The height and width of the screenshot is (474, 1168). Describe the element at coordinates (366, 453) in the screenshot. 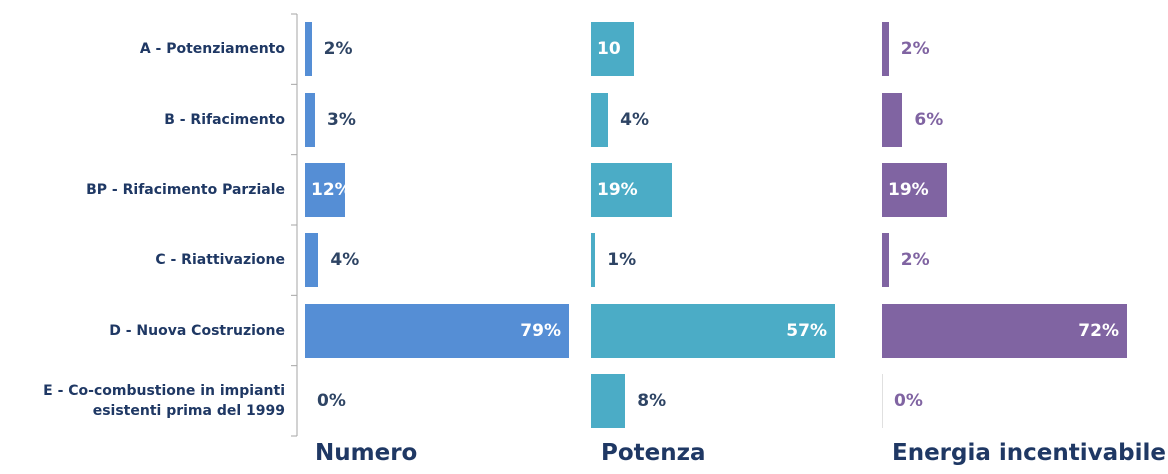

I see `panel-title: Numero` at that location.